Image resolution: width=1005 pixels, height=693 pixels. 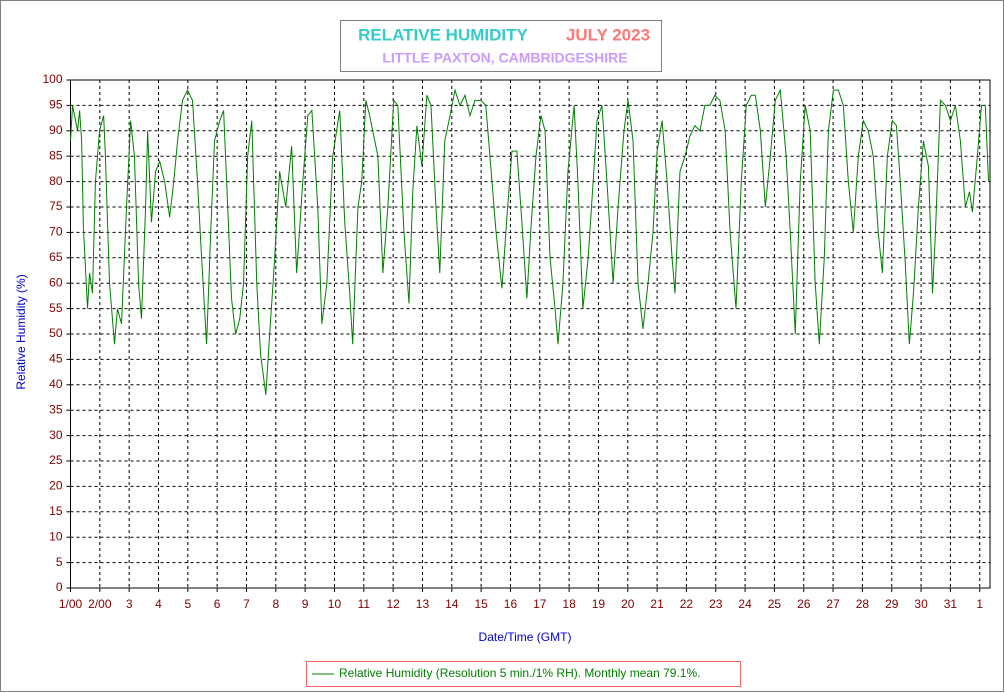 I want to click on legend-box, so click(x=523, y=674).